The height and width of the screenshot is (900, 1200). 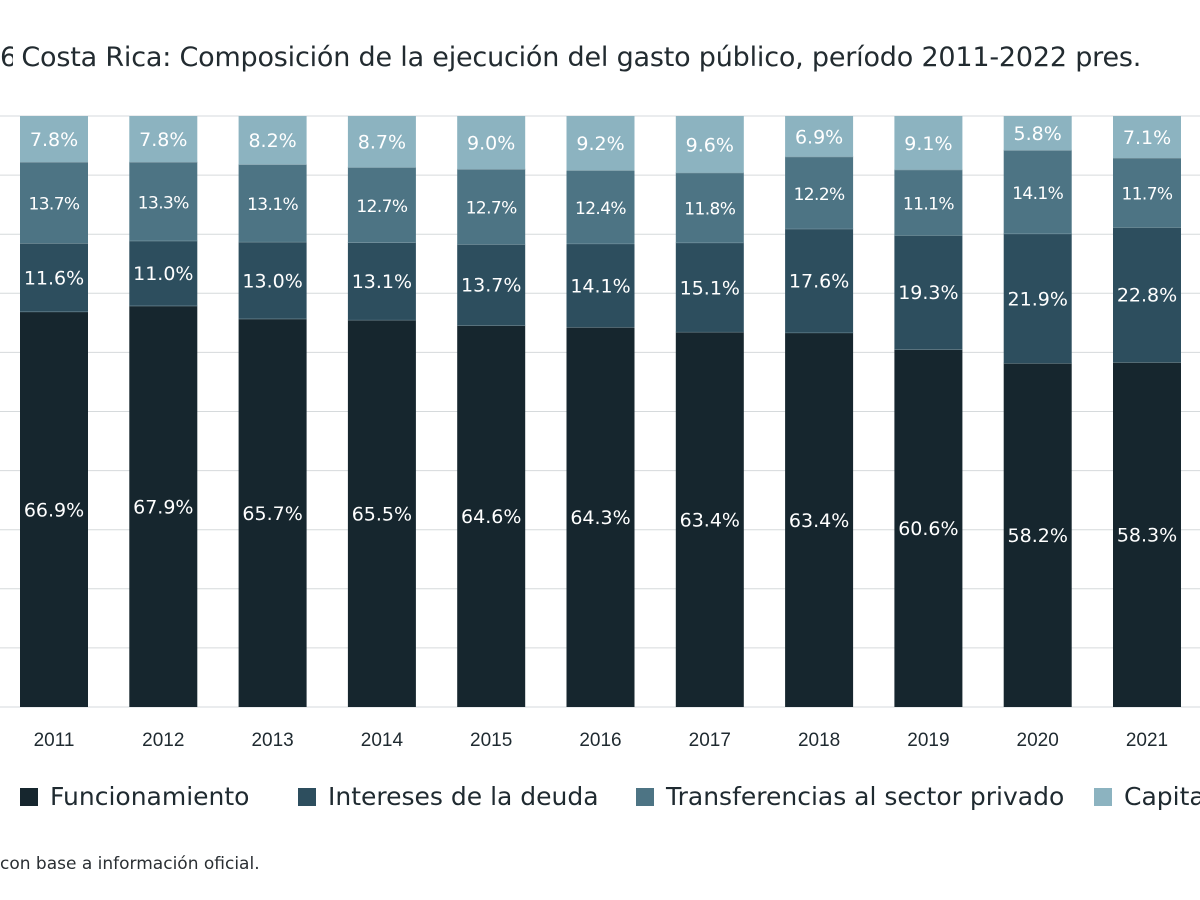 I want to click on data-label: 17.6%, so click(x=819, y=282).